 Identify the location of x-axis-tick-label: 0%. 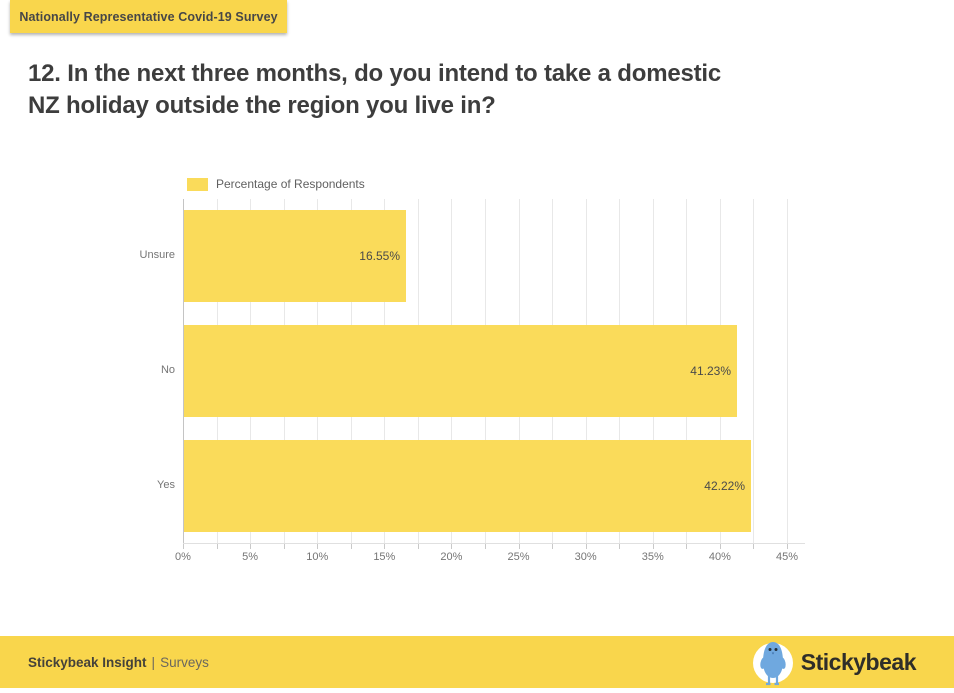
(183, 557).